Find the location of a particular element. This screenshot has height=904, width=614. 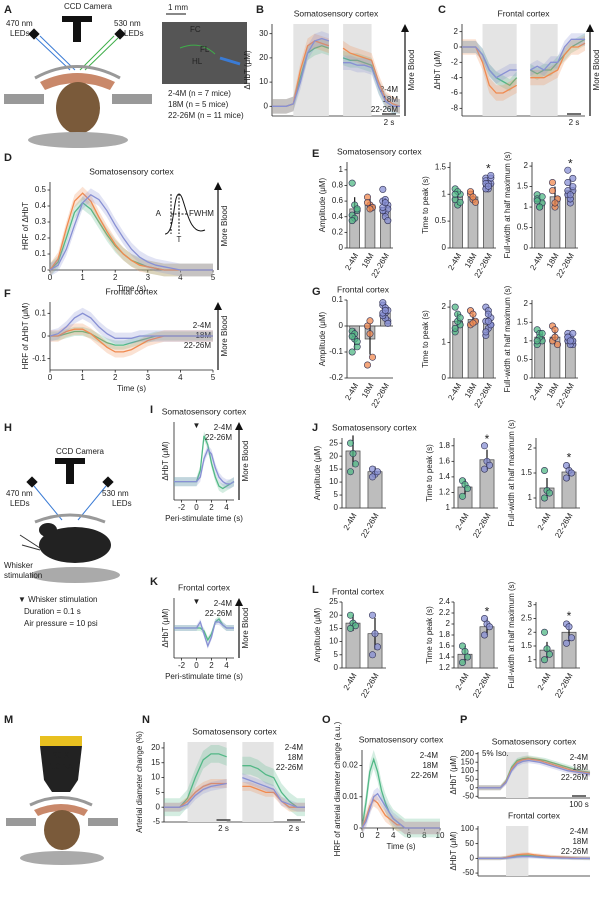

chart-title: Somatosensory cortex is located at coordinates (131, 171).